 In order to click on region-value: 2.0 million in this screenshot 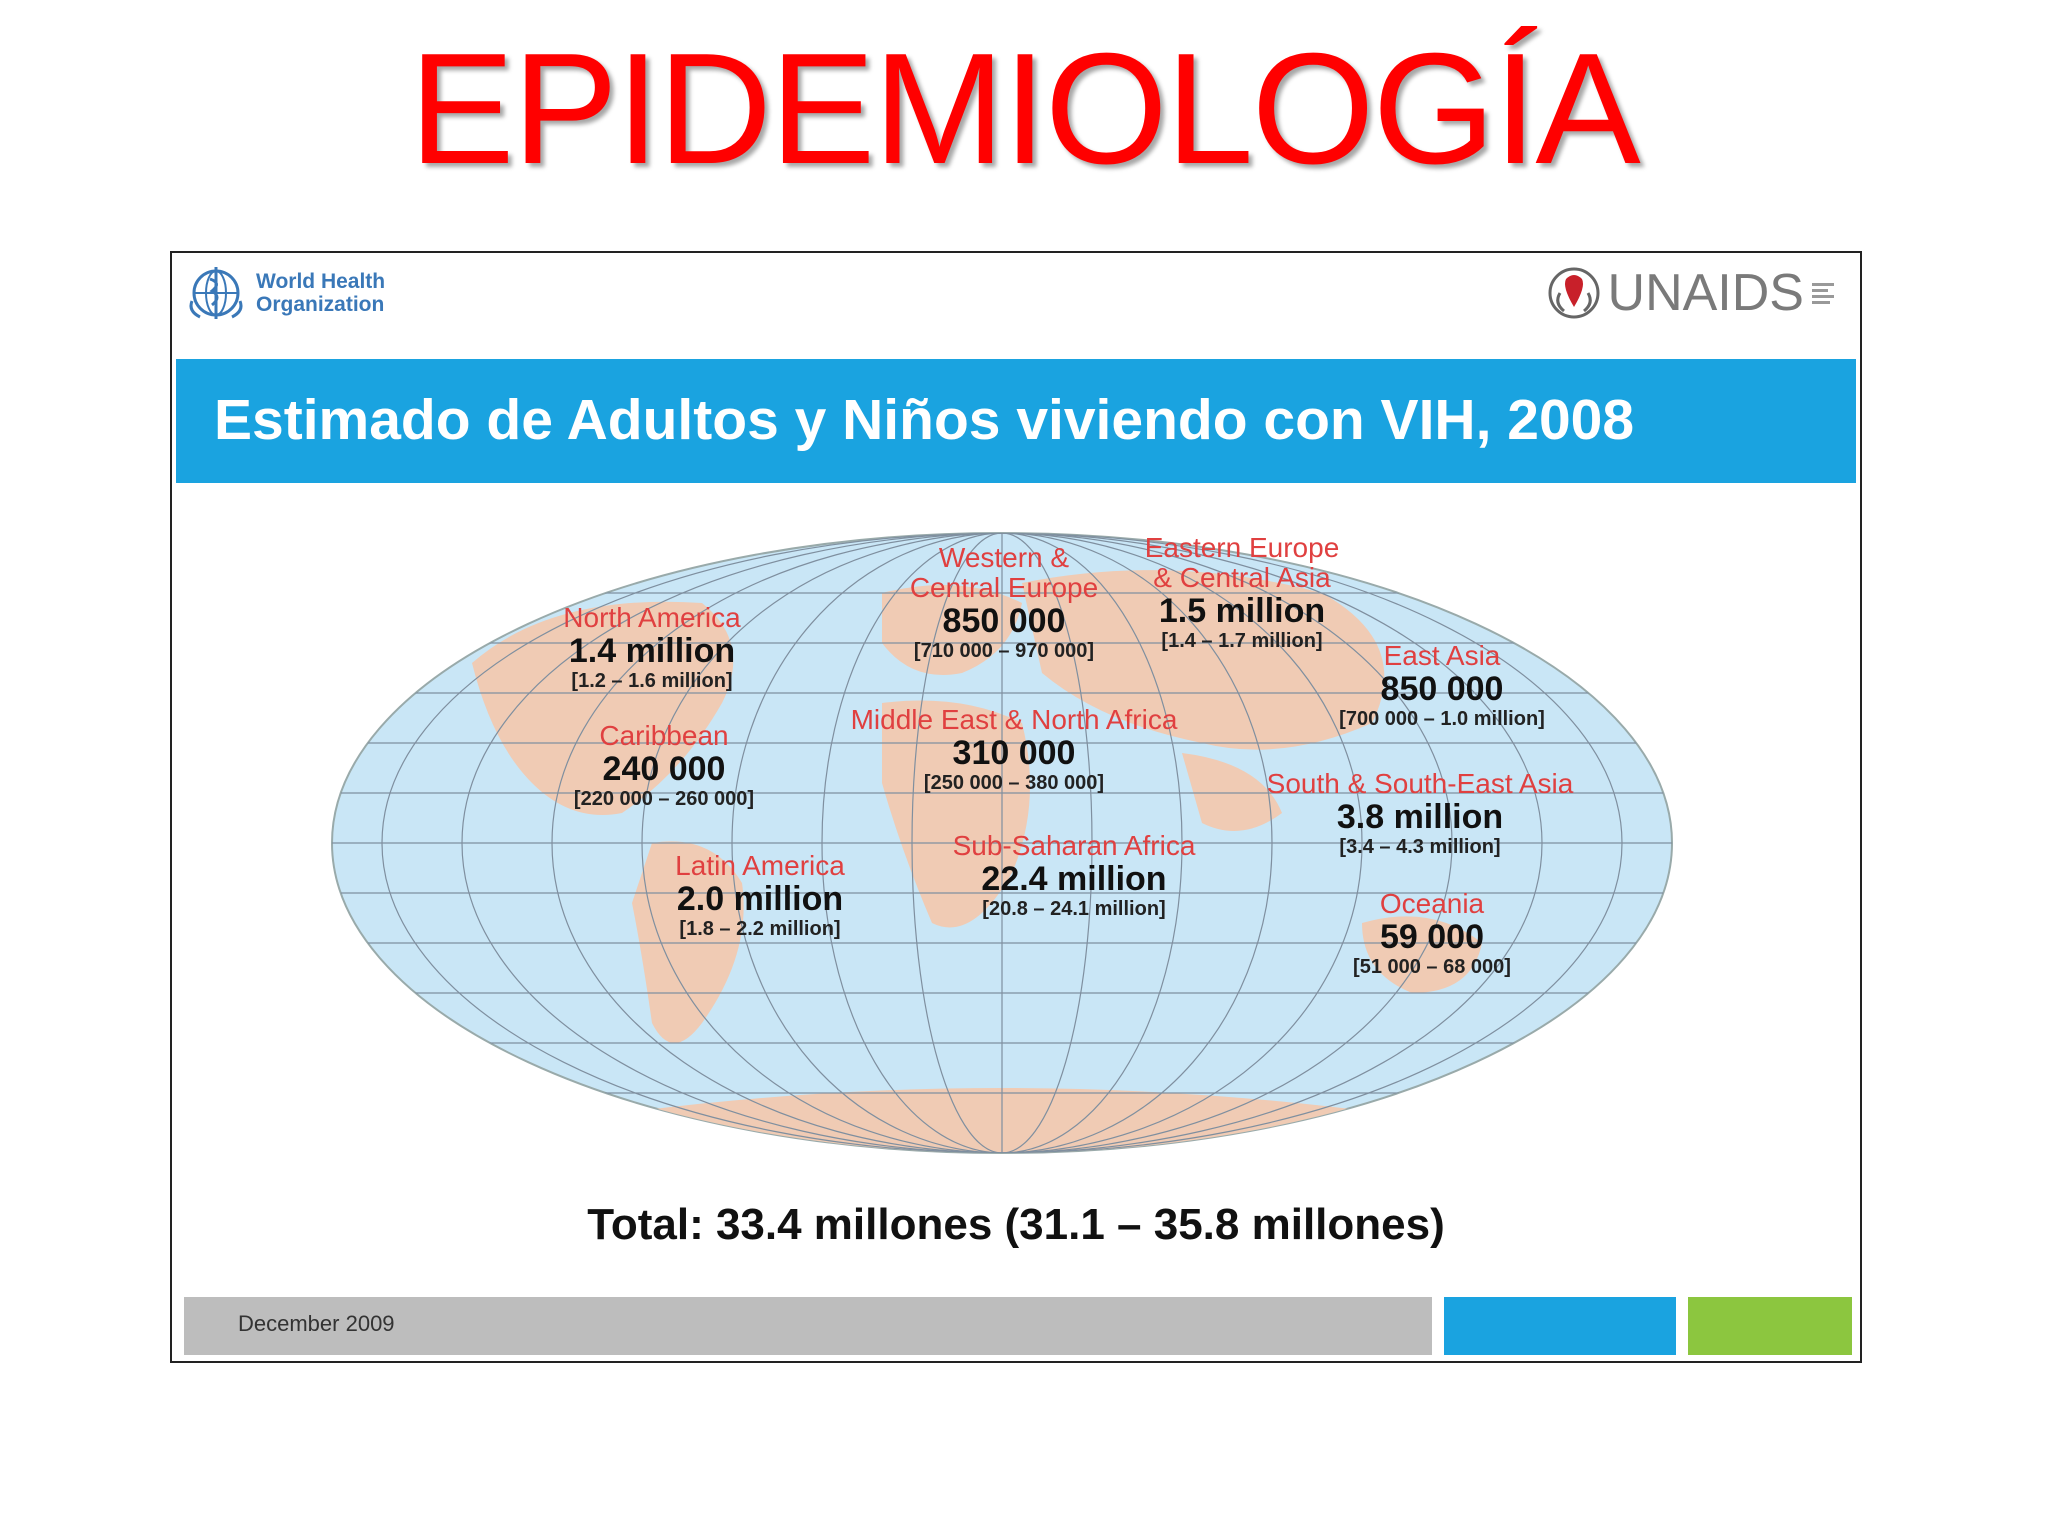, I will do `click(760, 899)`.